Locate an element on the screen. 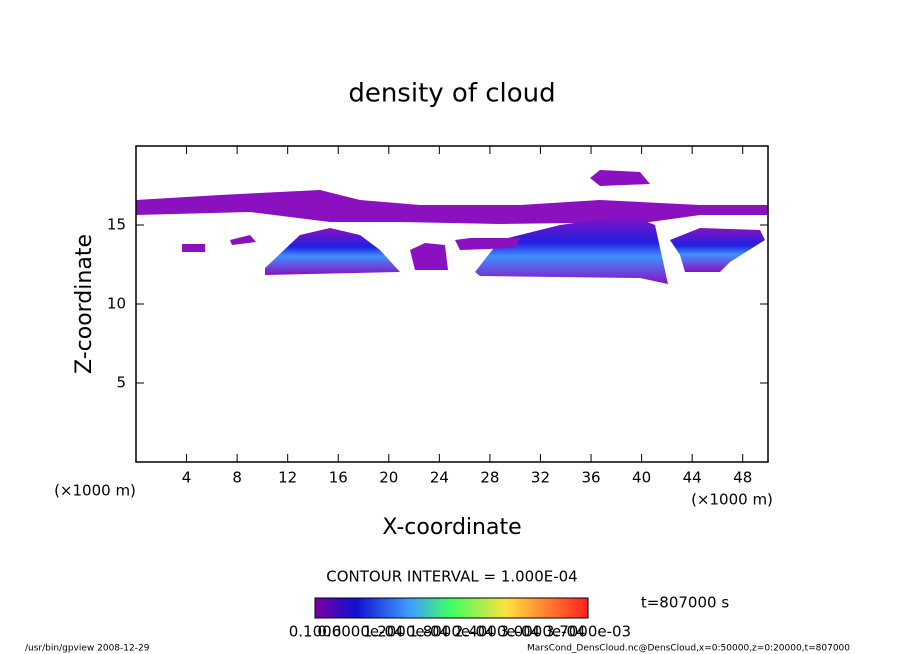 The image size is (904, 654). colorbar-label: 3.7000e-03 is located at coordinates (588, 632).